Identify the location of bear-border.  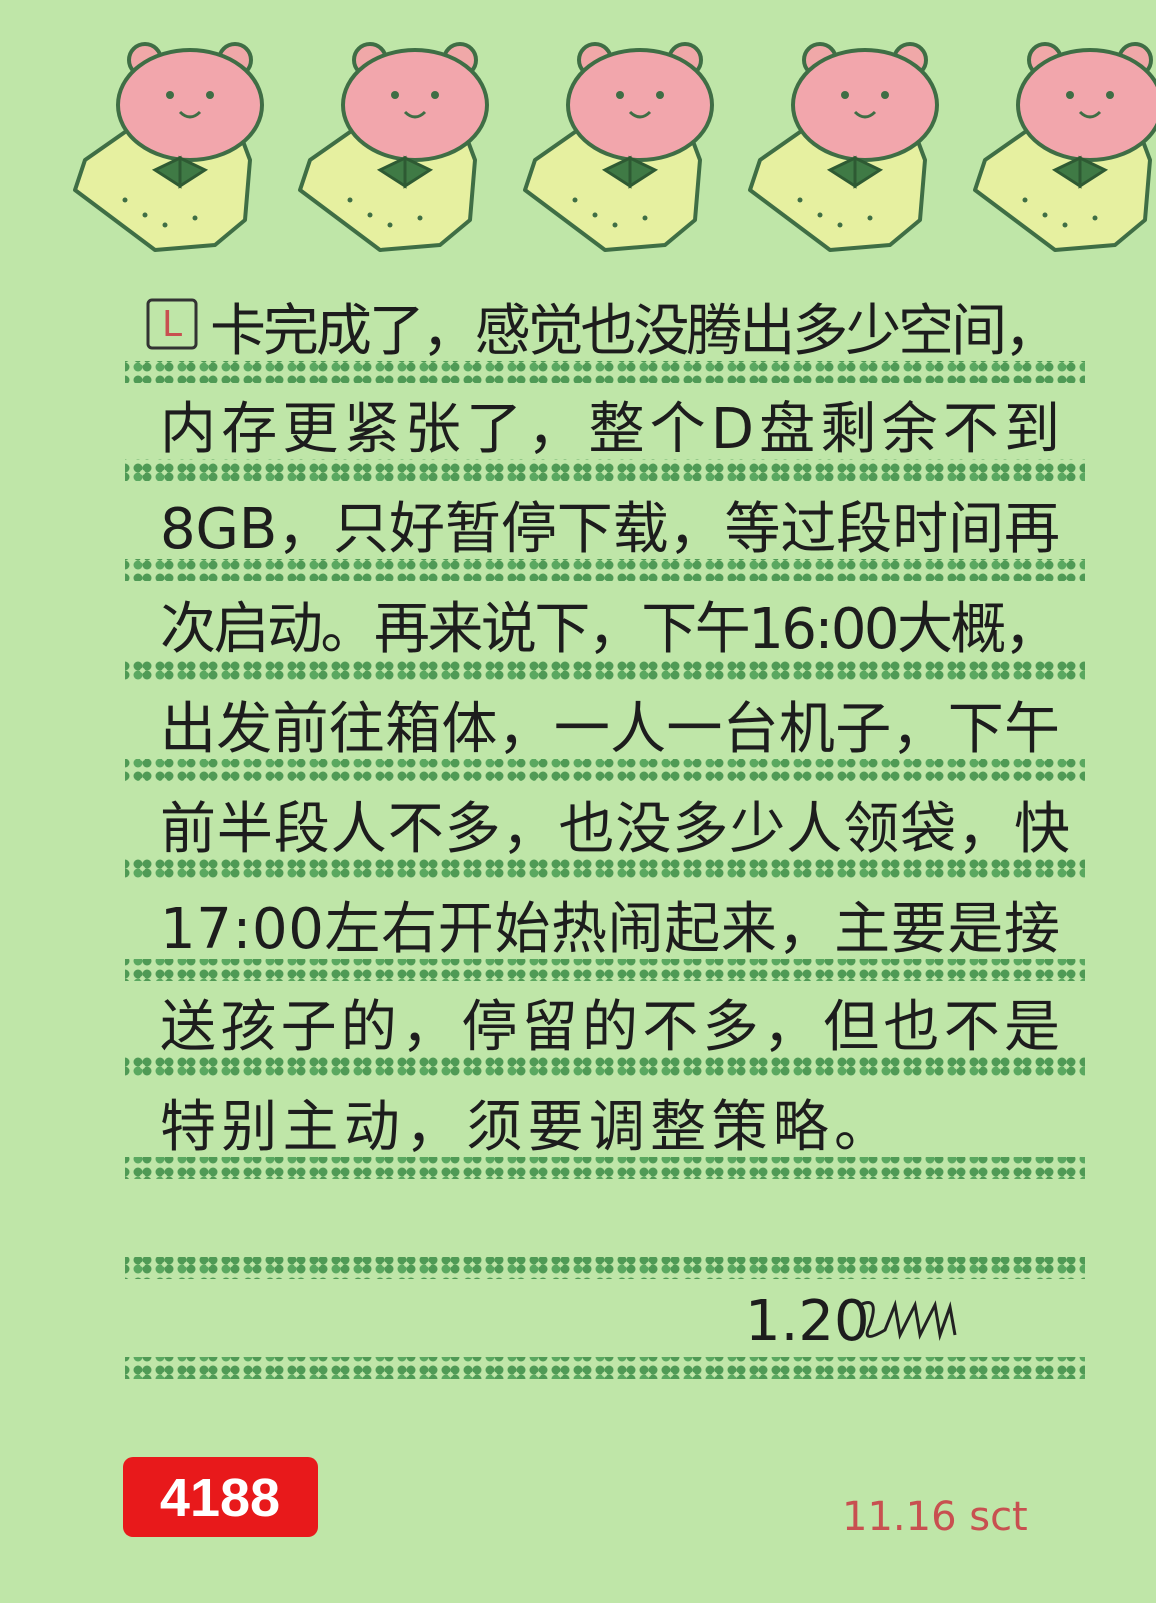
(614, 147).